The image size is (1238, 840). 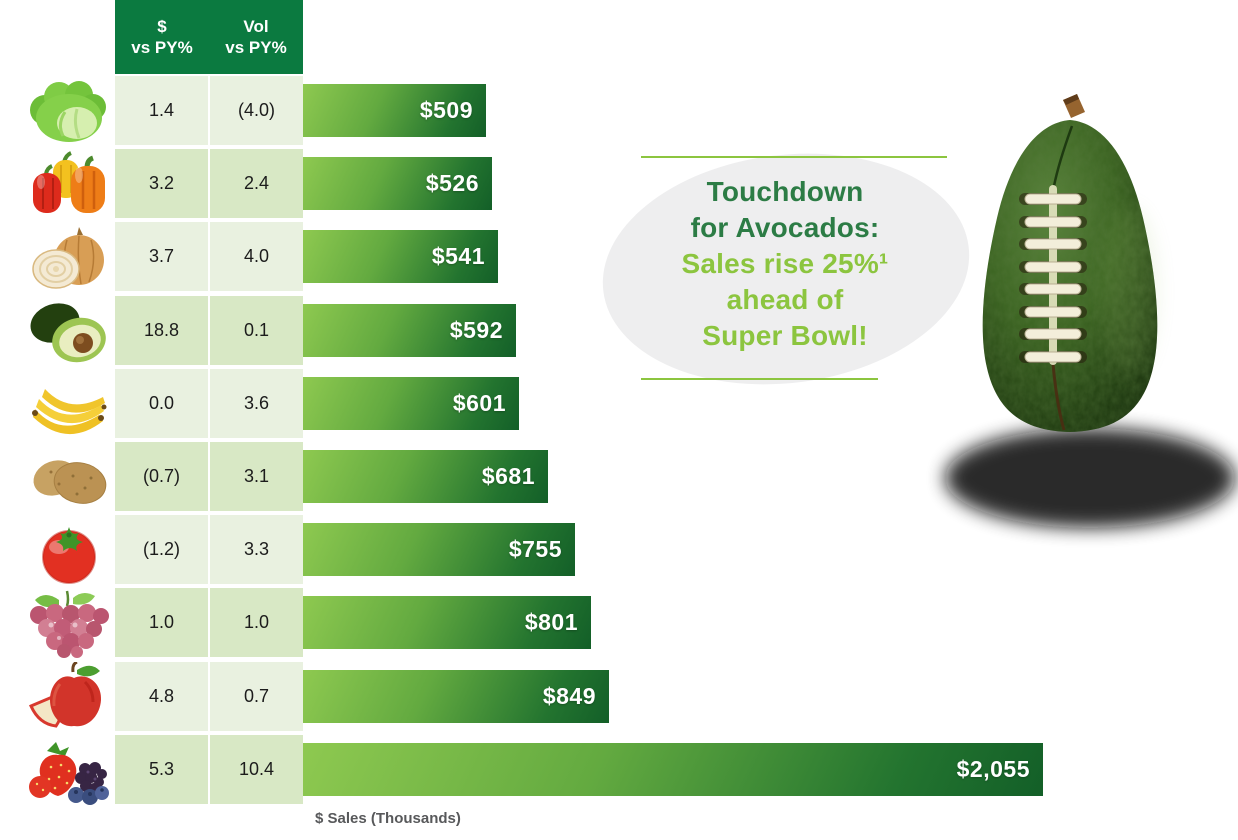 I want to click on produce-row: 3.2 2.4 $526, so click(x=619, y=184).